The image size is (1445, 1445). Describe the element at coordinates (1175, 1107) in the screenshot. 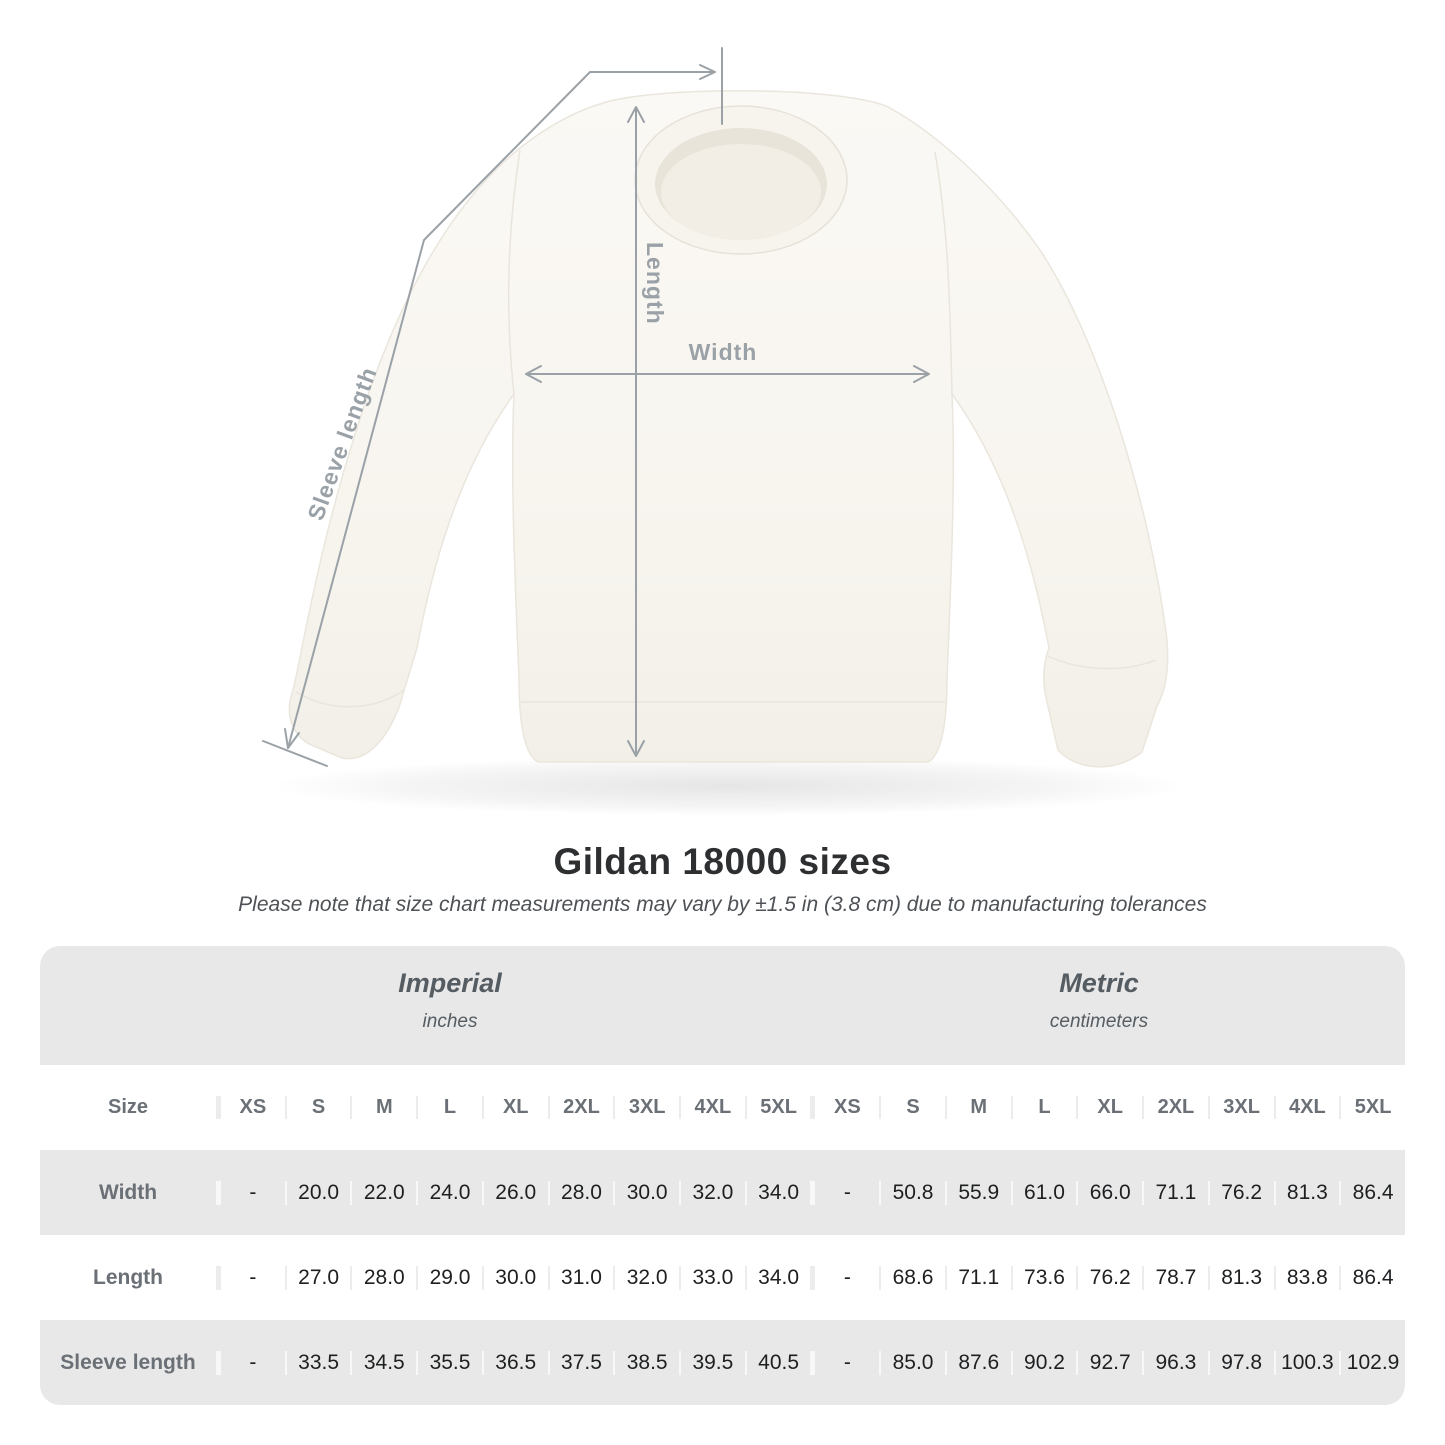

I see `metric-size-header: 2XL` at that location.